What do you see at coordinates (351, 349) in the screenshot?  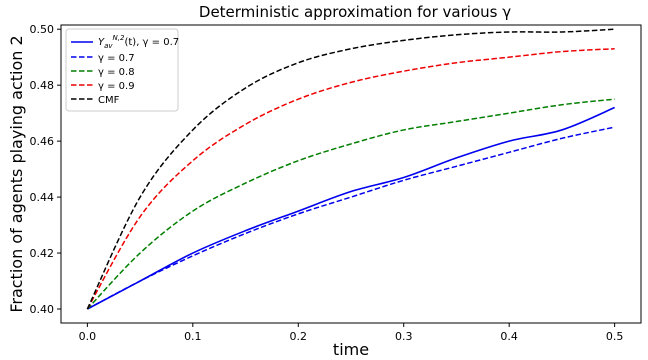 I see `x-axis-label: time` at bounding box center [351, 349].